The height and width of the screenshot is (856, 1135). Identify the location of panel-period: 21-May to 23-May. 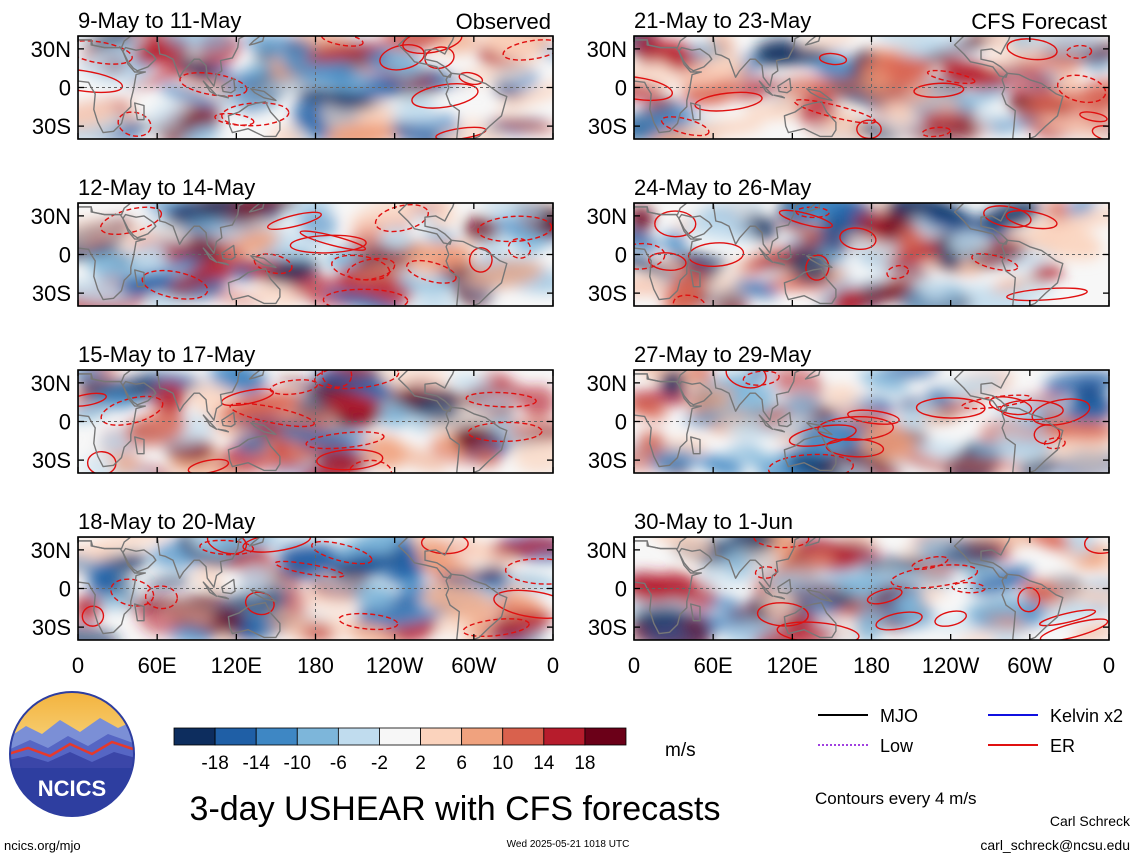
(722, 20).